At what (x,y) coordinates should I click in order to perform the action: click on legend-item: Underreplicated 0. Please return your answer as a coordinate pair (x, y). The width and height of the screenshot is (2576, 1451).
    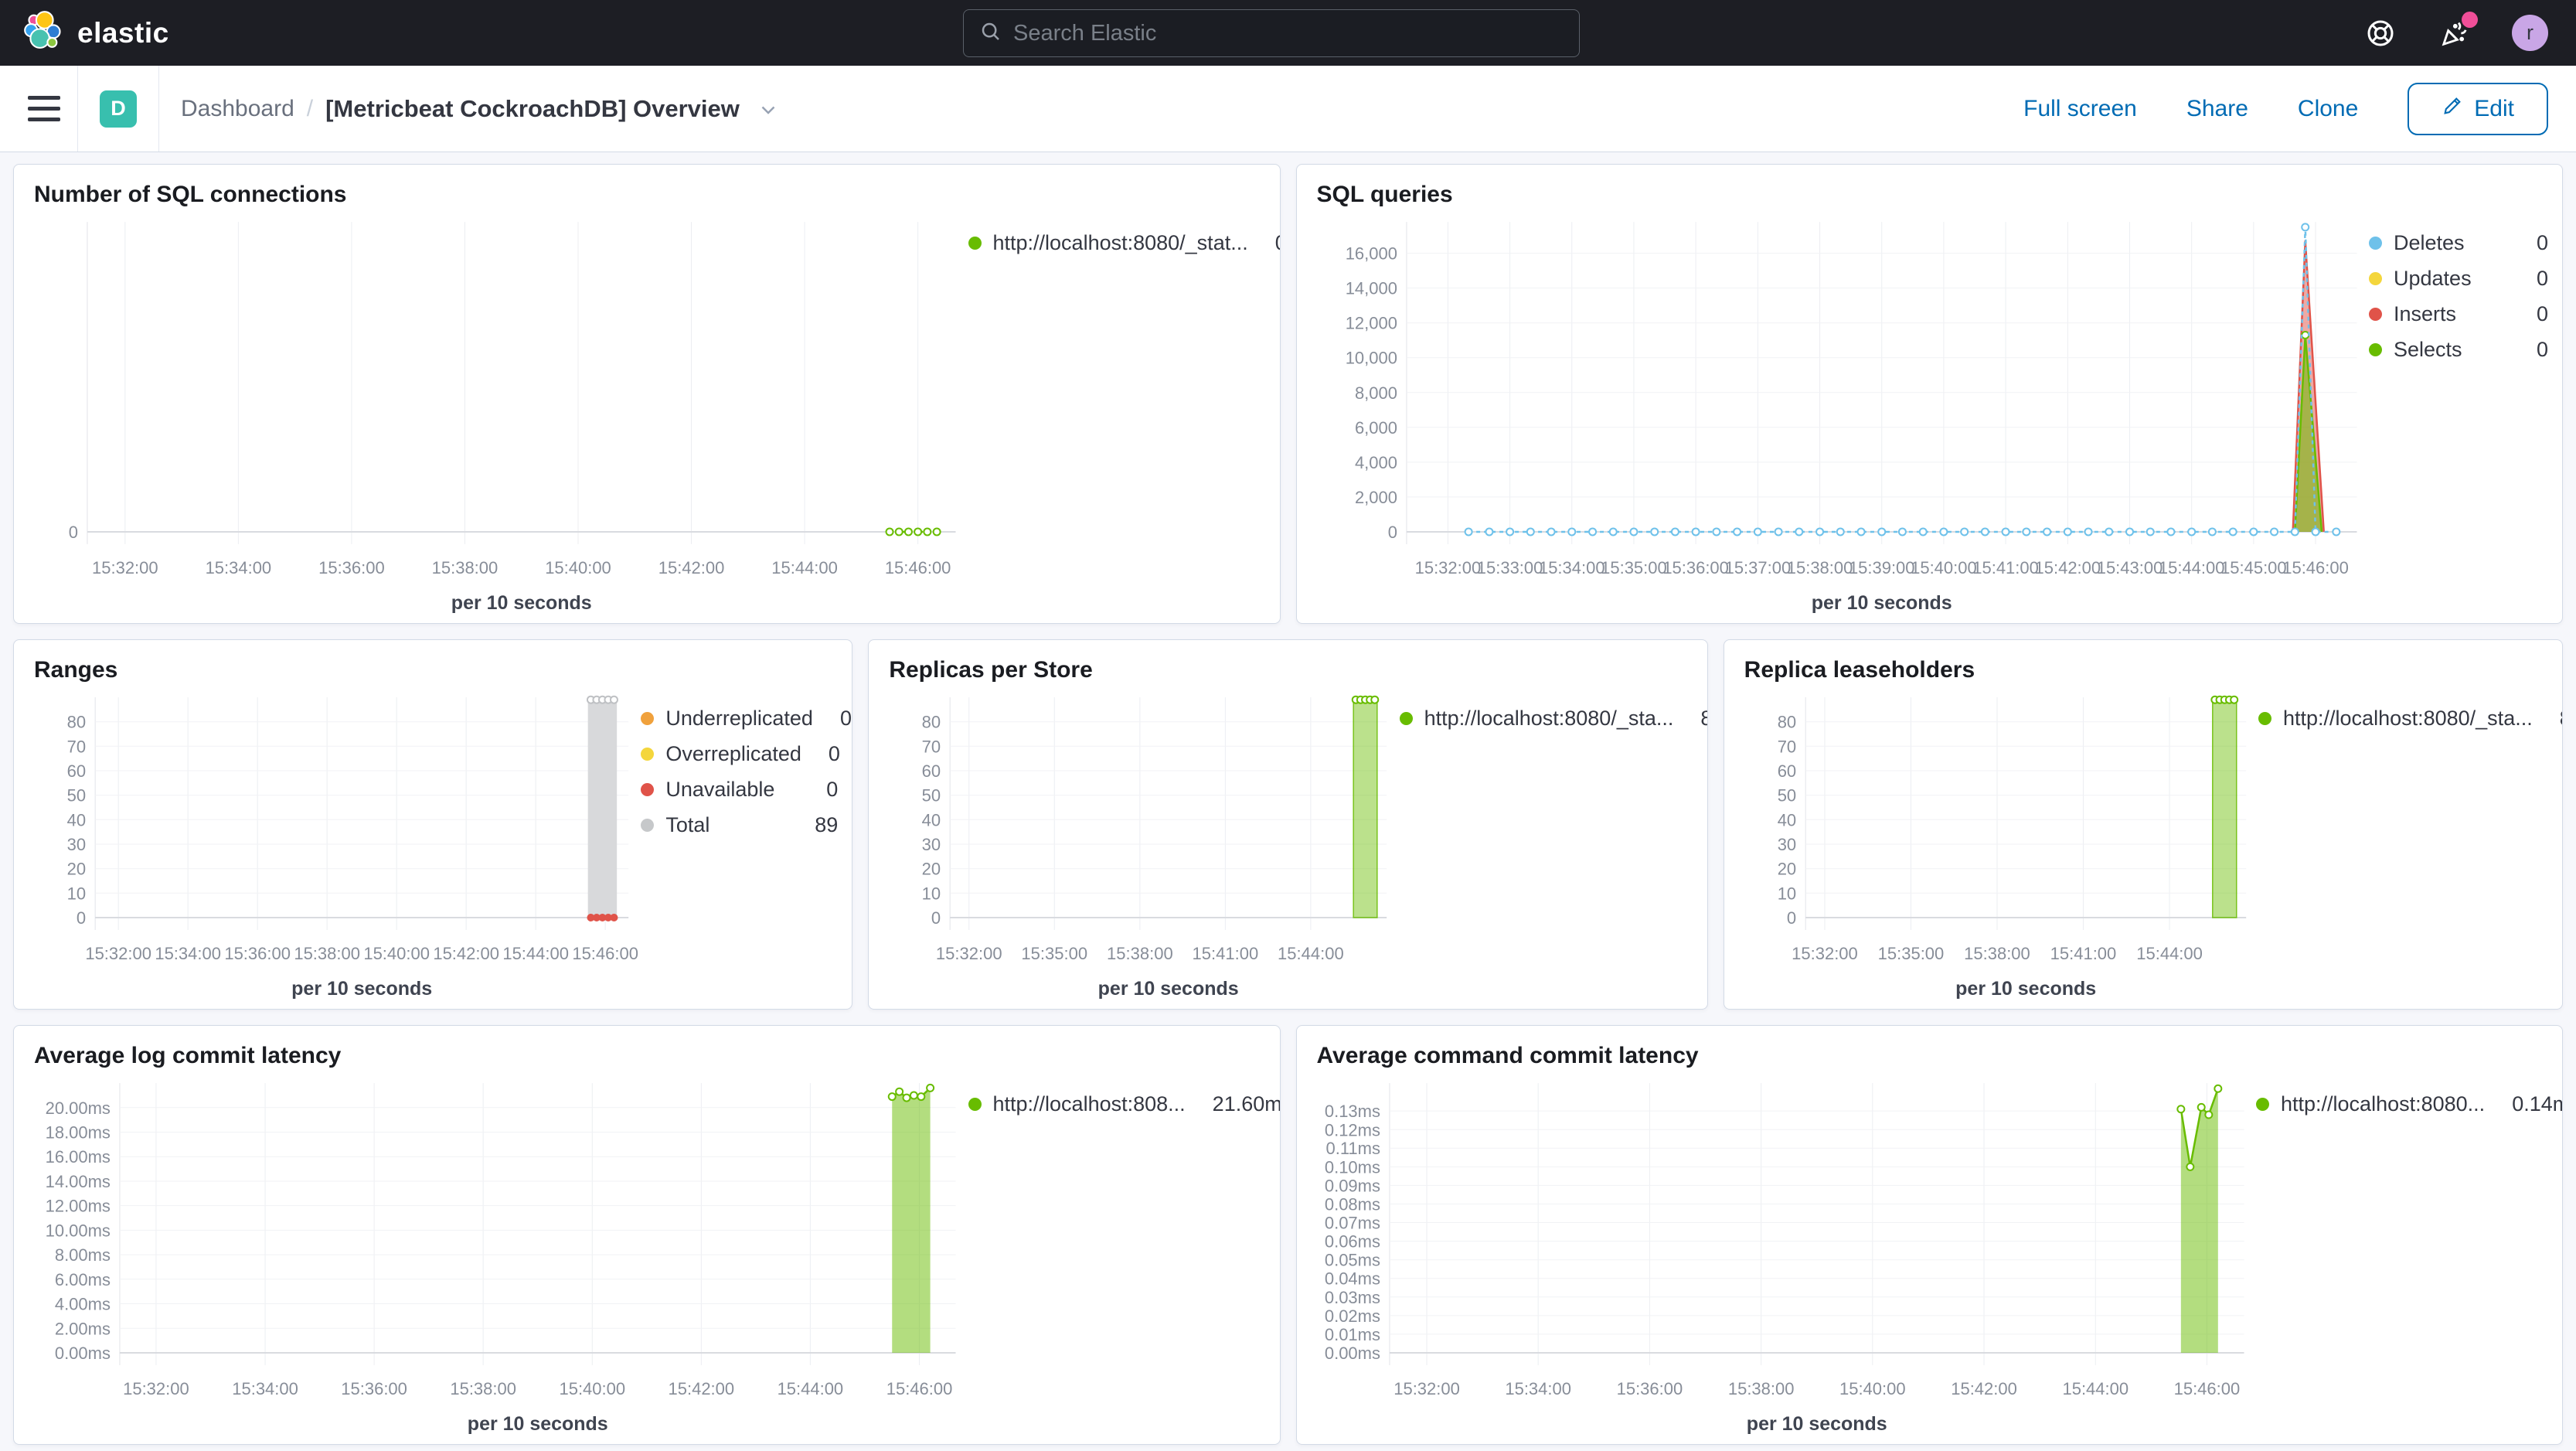
    Looking at the image, I should click on (746, 719).